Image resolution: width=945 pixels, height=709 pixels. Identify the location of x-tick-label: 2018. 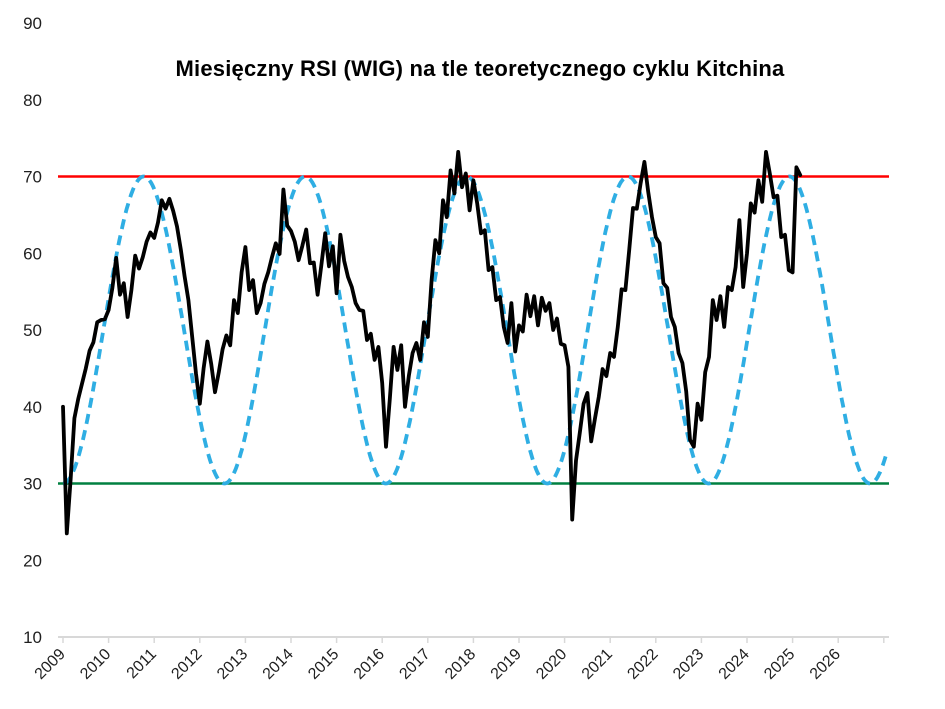
(460, 664).